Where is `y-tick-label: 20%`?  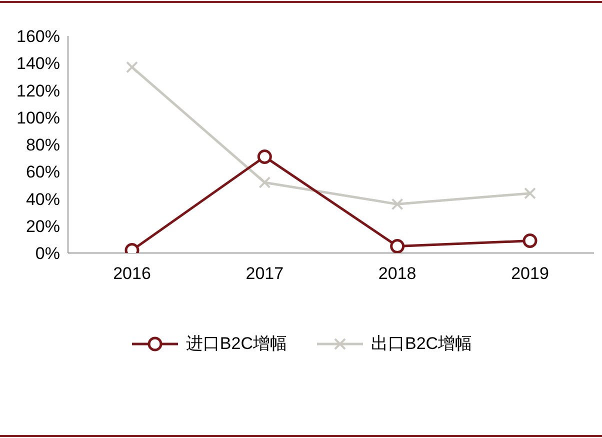 y-tick-label: 20% is located at coordinates (43, 226).